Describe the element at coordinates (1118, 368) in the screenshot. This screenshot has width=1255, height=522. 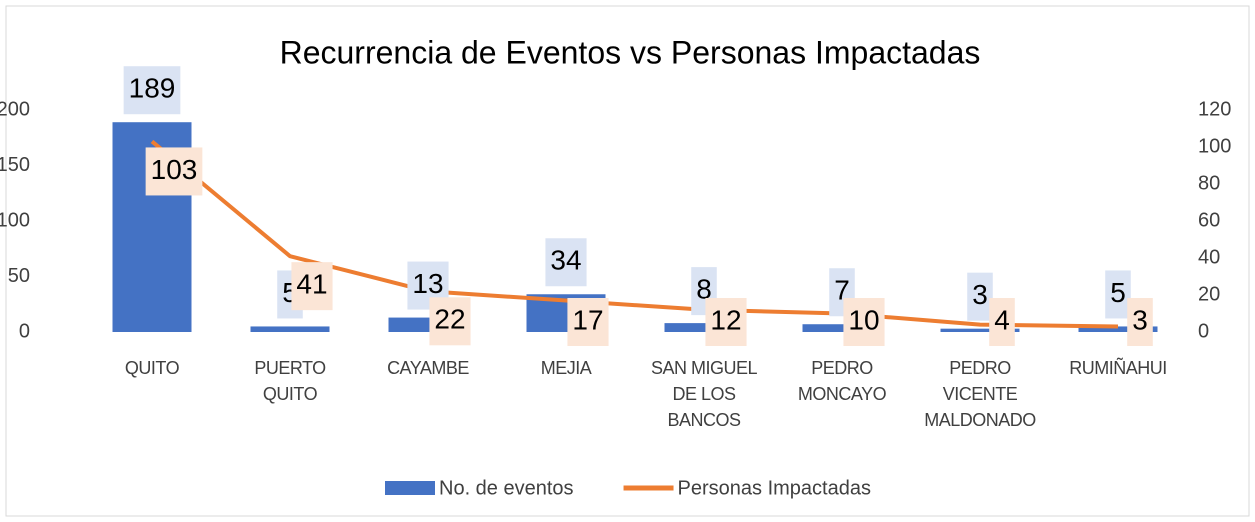
I see `x-tick-label: RUMIÑAHUI` at that location.